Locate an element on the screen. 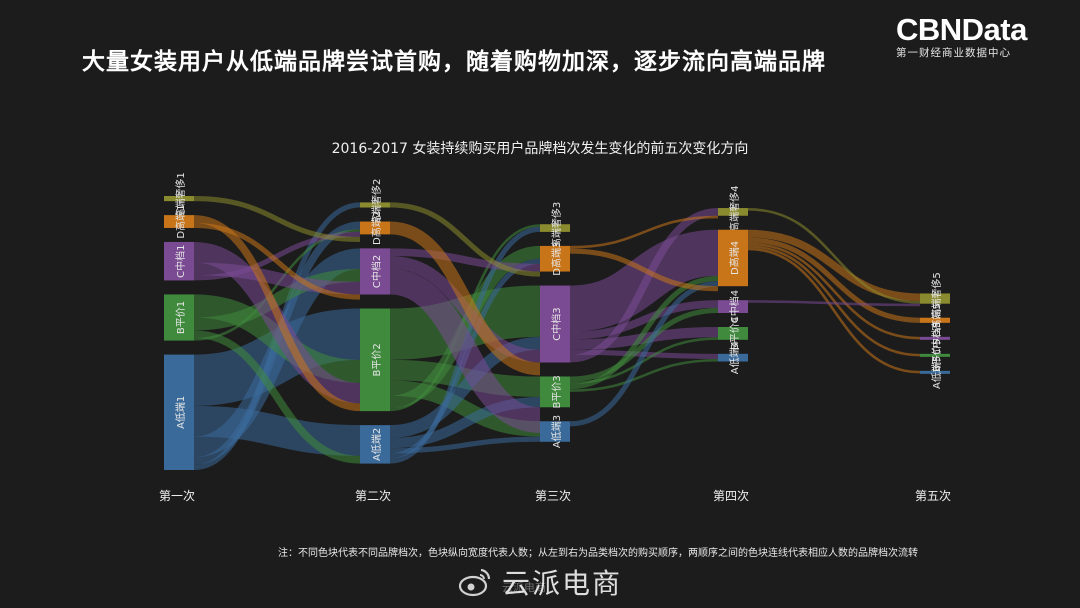  node-label-C-1: C中档1 is located at coordinates (180, 261).